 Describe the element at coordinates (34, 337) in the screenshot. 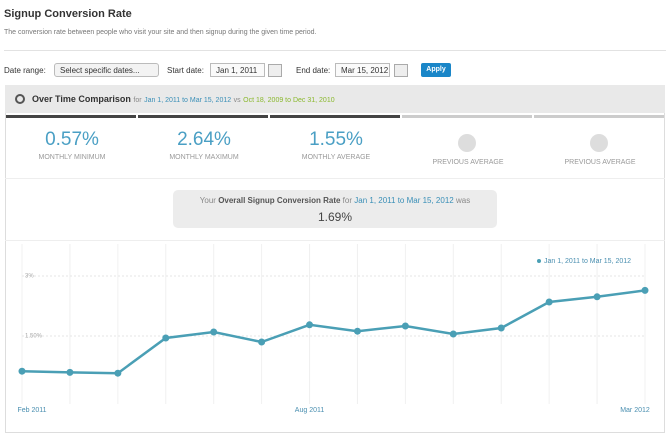

I see `y-tick-label: 1.50%` at that location.